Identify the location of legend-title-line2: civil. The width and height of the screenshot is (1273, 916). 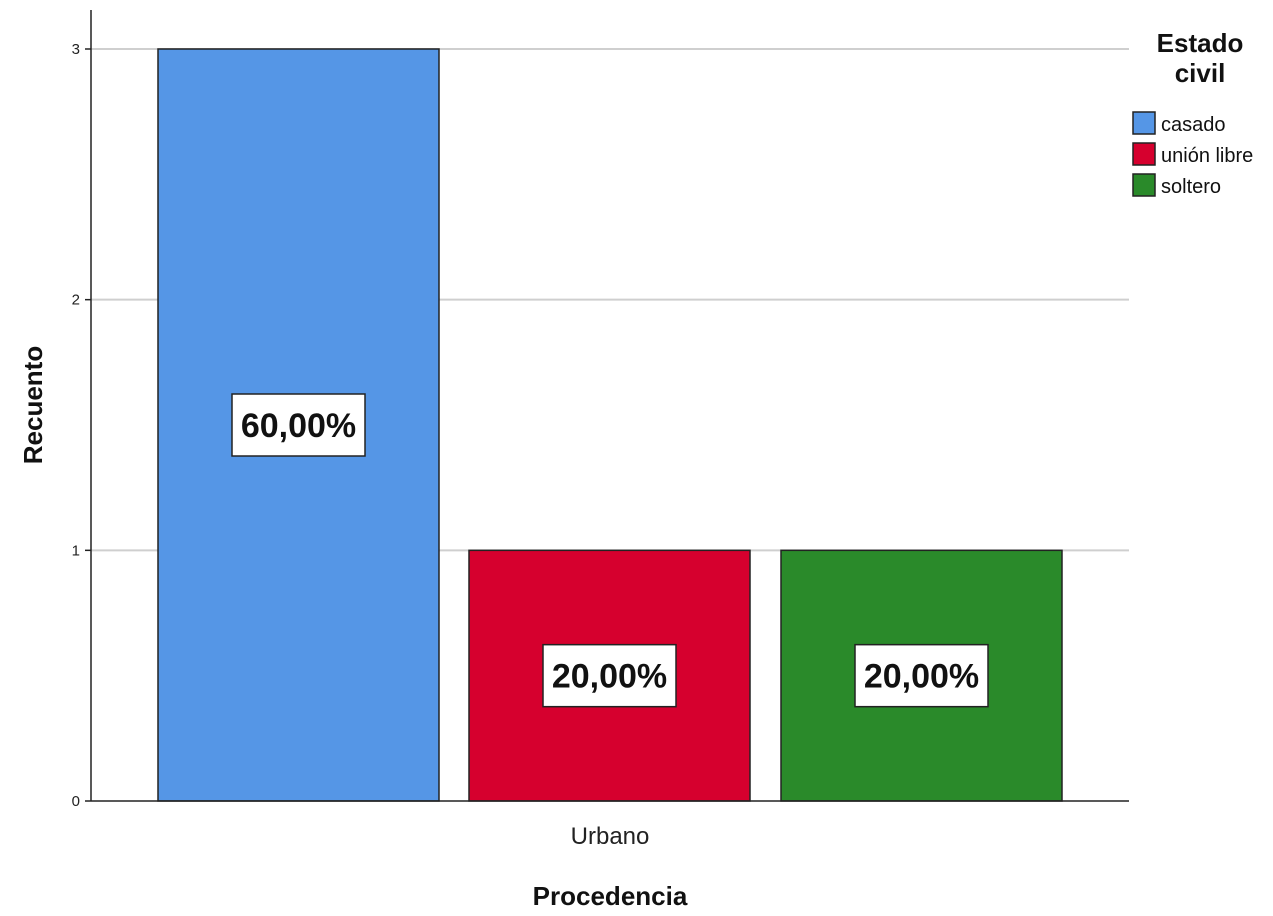
(1200, 73).